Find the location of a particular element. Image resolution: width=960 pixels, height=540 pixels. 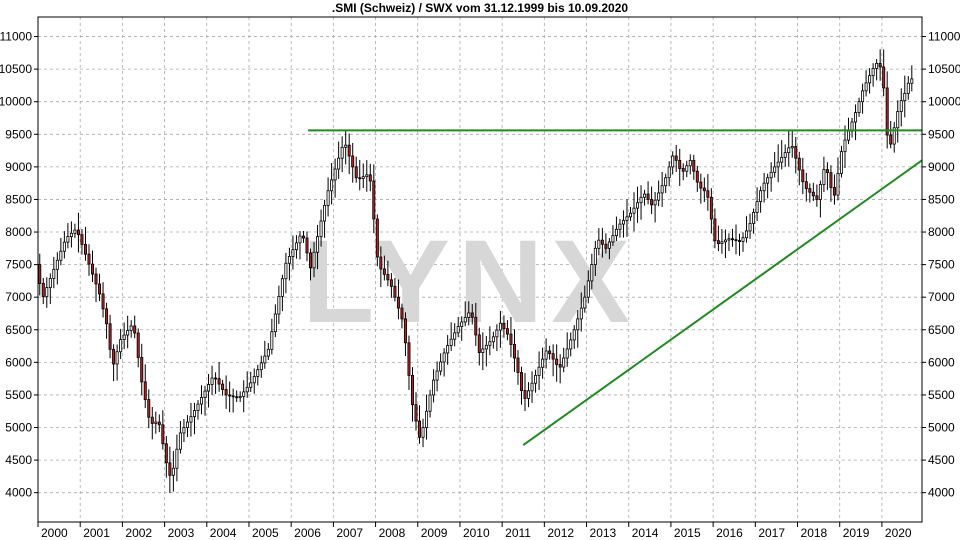

x-tick-label: 2000 is located at coordinates (54, 533).